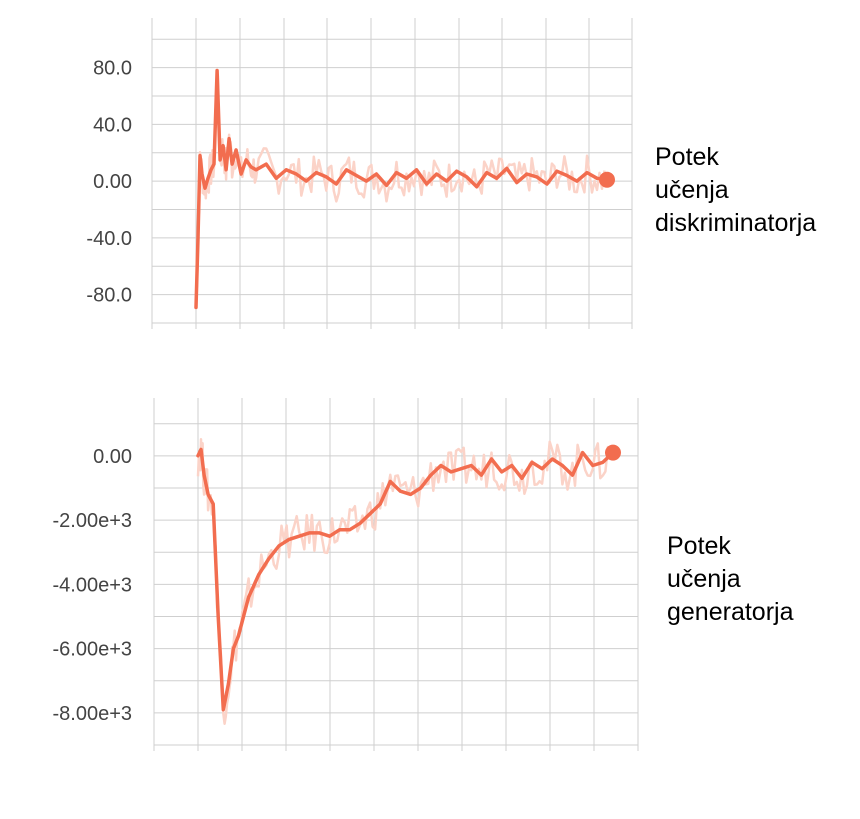  I want to click on generator-caption: Potek učenja generatorja, so click(730, 579).